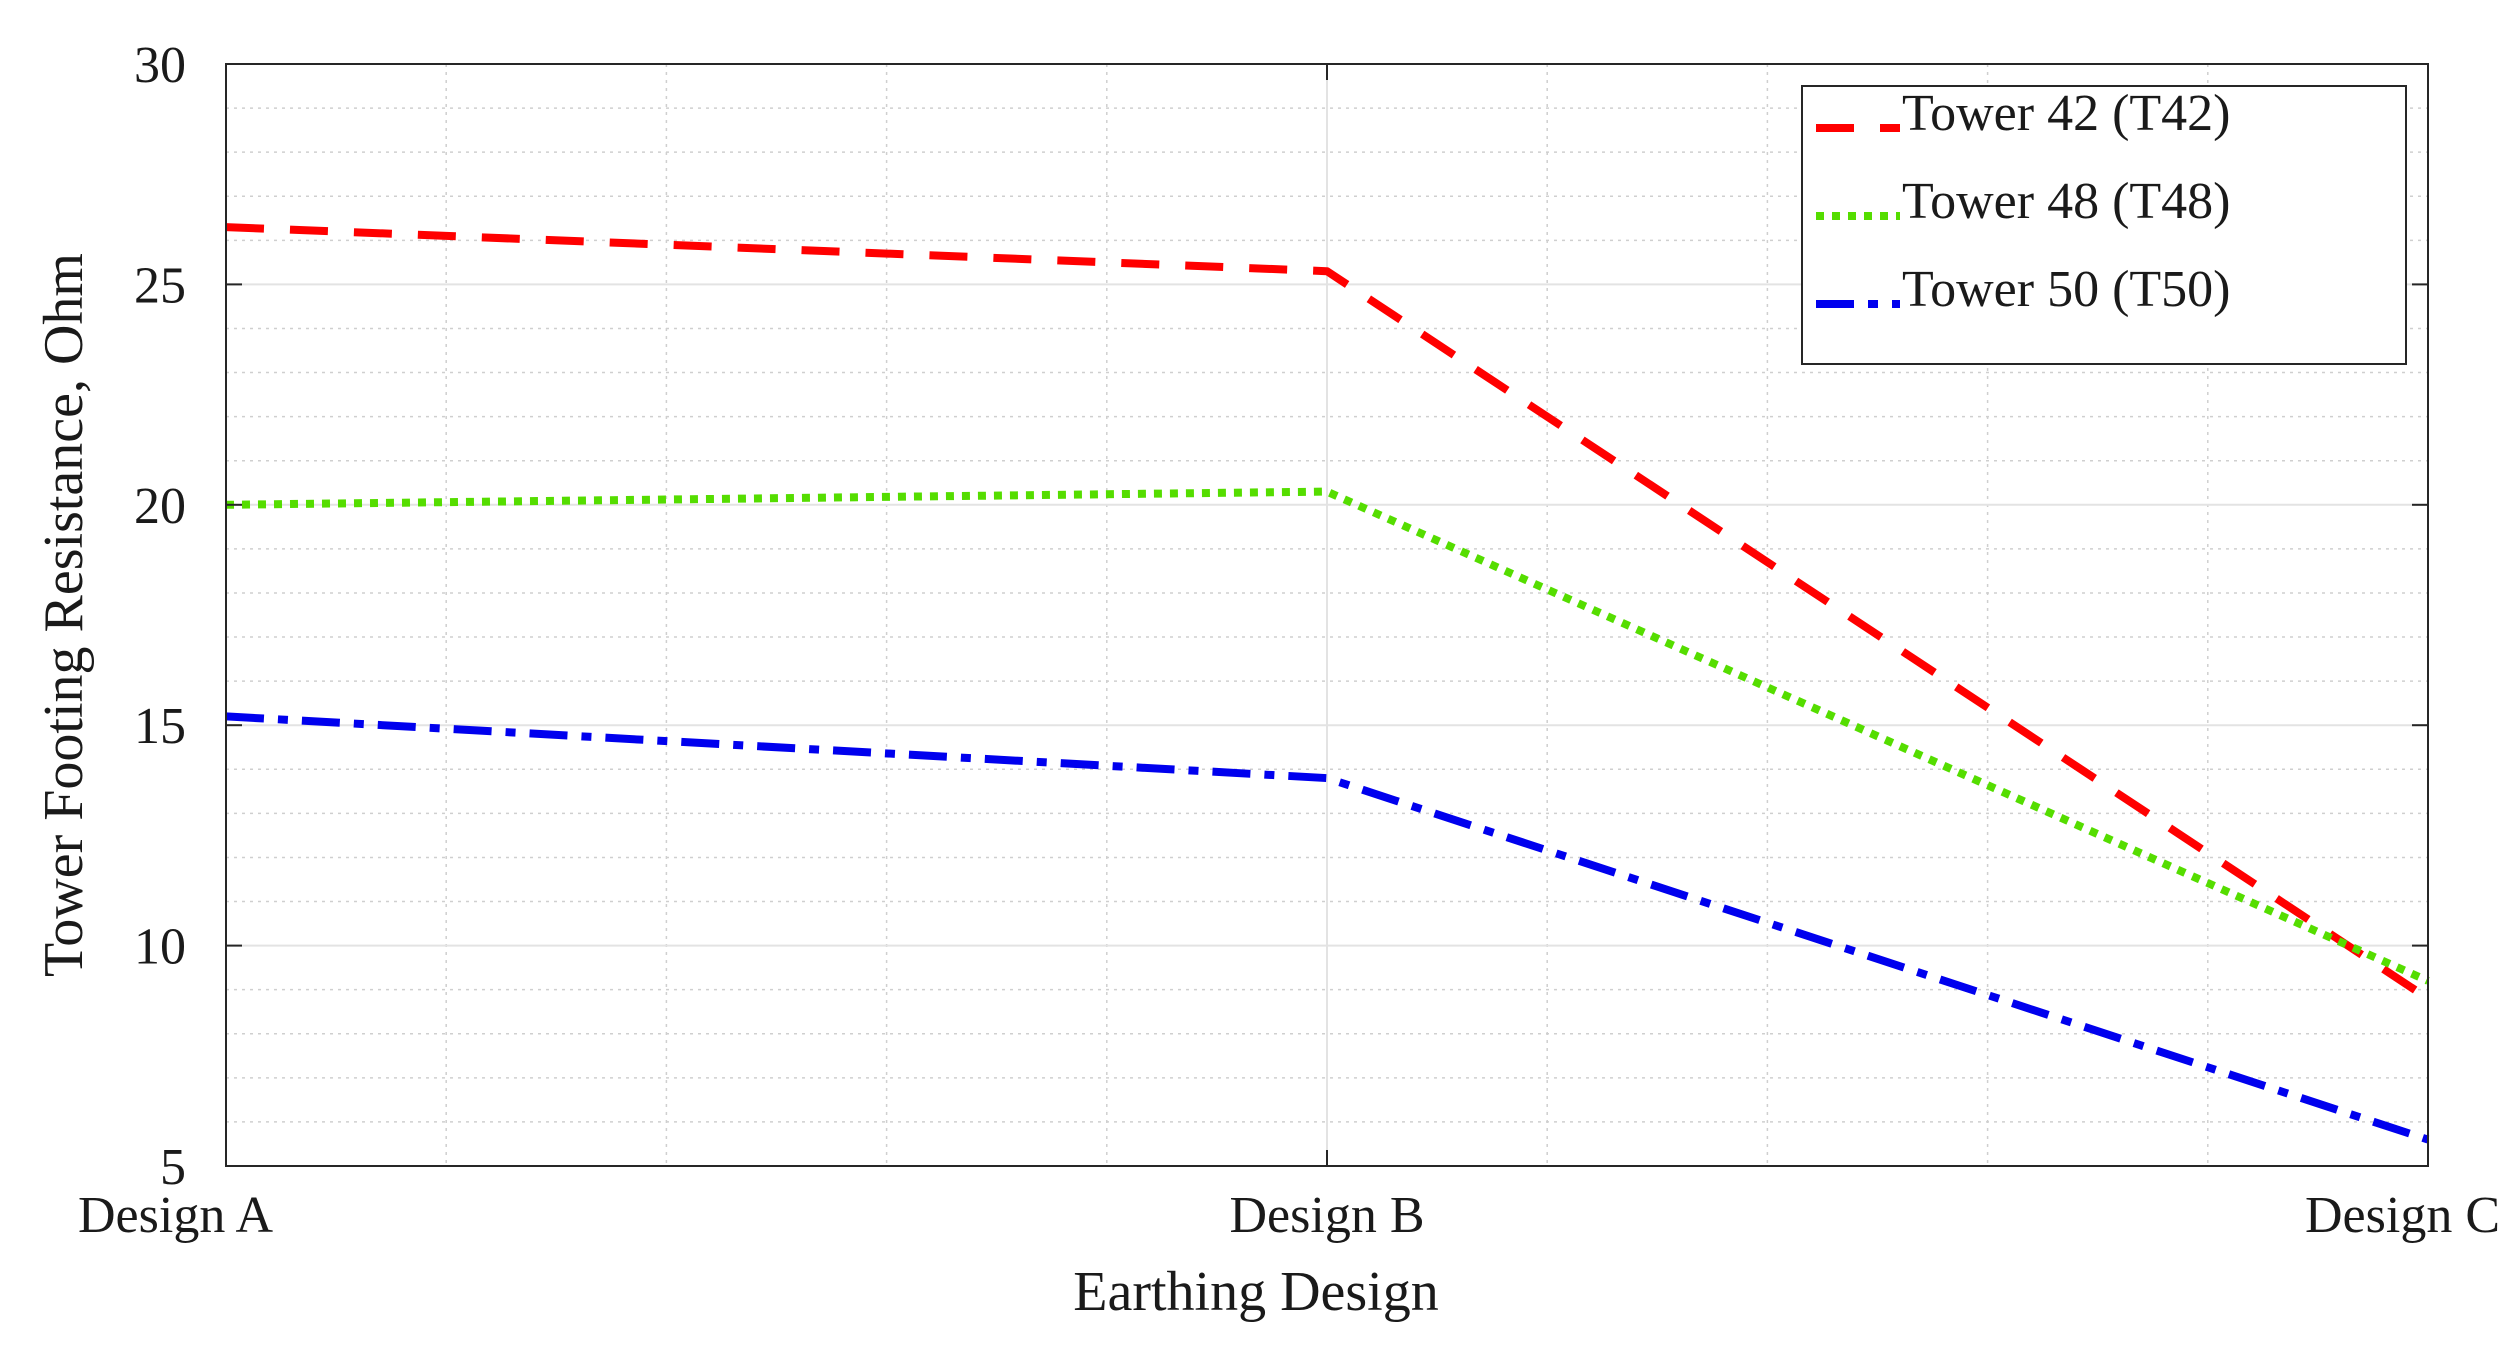  What do you see at coordinates (160, 65) in the screenshot?
I see `y-tick-label: 30` at bounding box center [160, 65].